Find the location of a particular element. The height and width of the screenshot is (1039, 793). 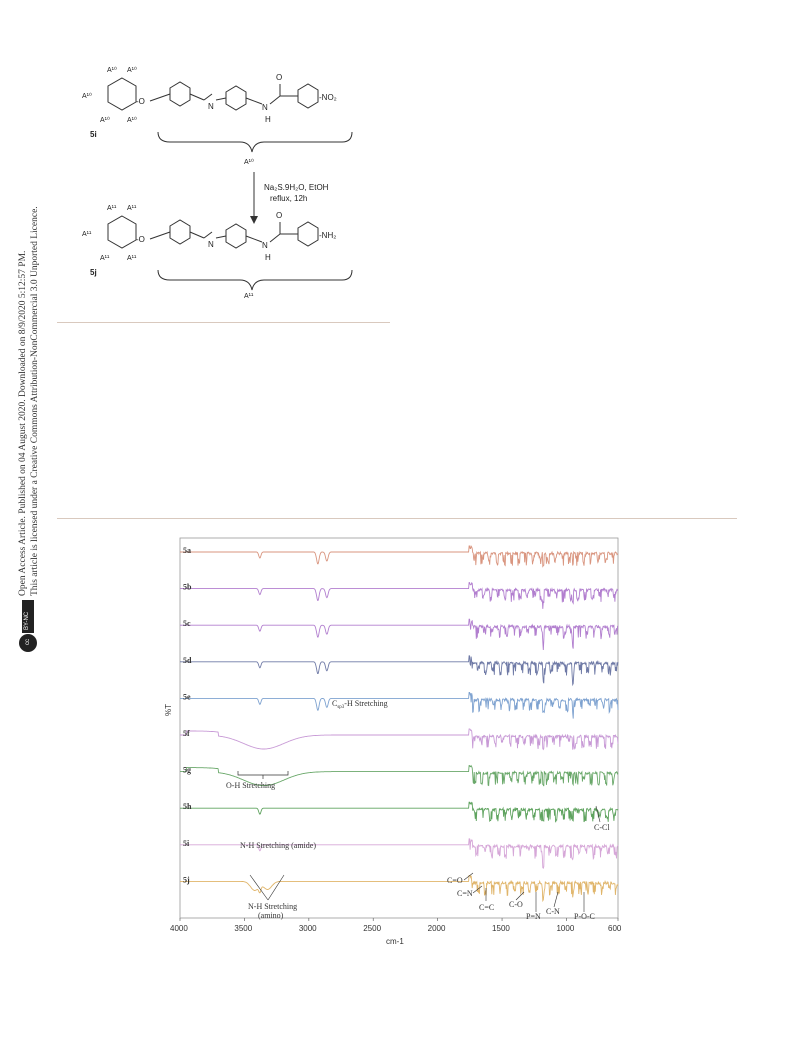

by-nc-text: BY-NC is located at coordinates (27, 620).